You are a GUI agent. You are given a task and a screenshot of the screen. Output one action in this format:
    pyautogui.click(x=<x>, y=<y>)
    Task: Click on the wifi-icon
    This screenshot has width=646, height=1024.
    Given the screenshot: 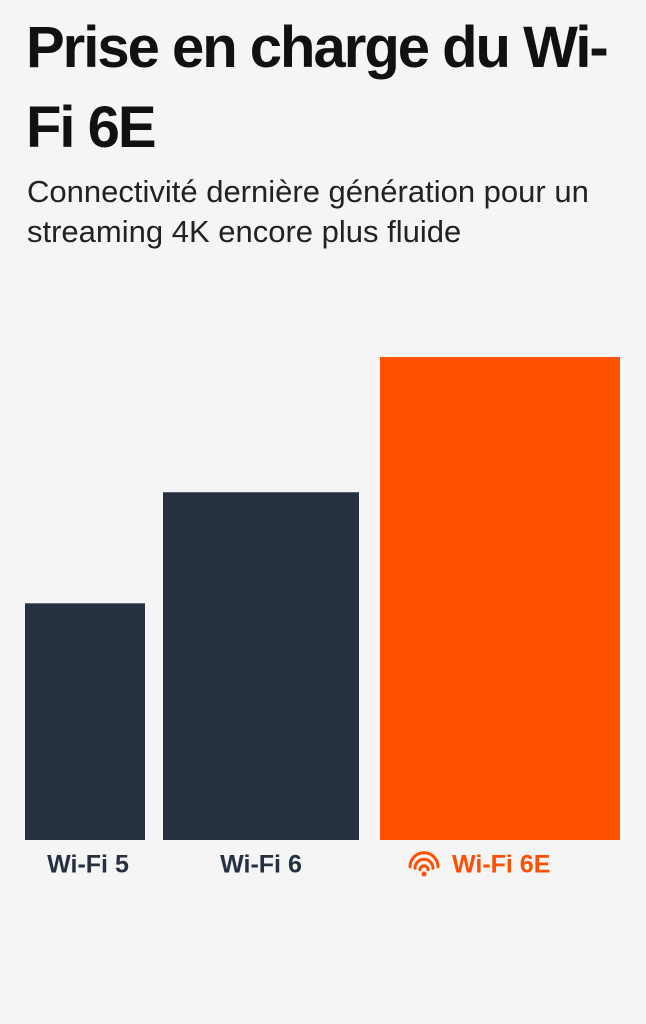 What is the action you would take?
    pyautogui.click(x=424, y=864)
    